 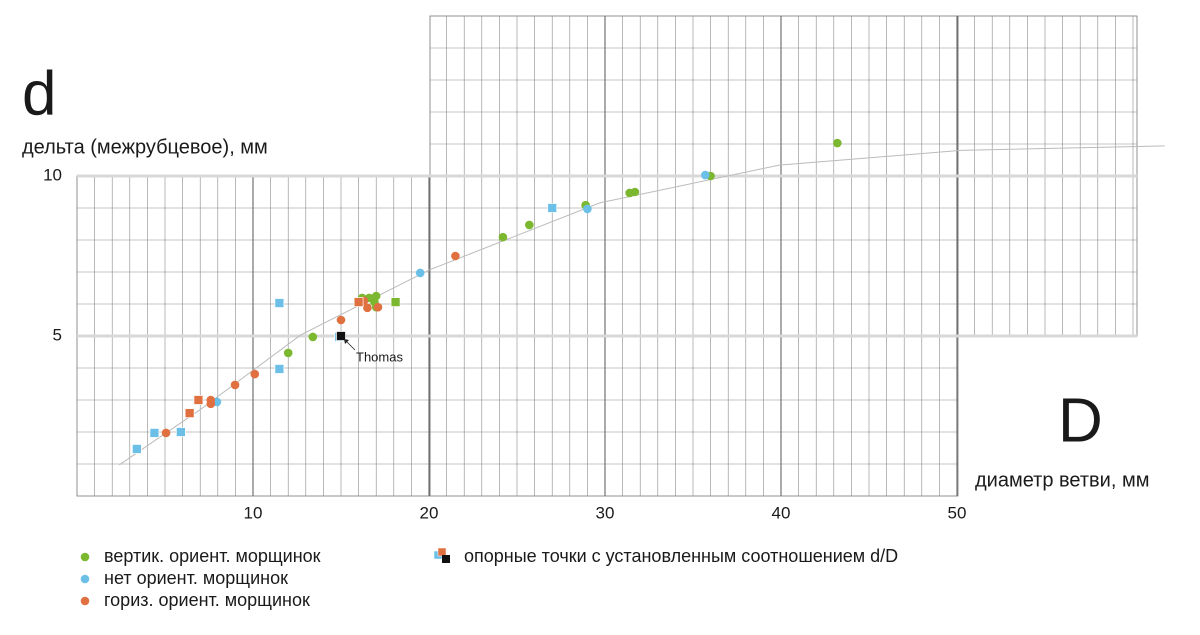 I want to click on legend-label: гориз. ориент. морщинок, so click(x=207, y=600).